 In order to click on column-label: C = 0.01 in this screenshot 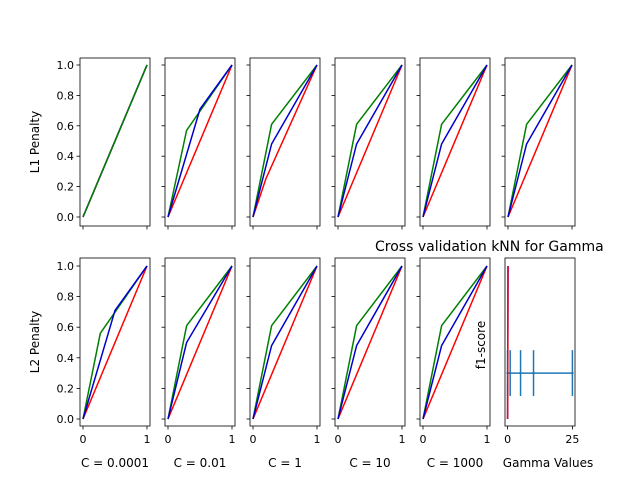, I will do `click(200, 463)`.